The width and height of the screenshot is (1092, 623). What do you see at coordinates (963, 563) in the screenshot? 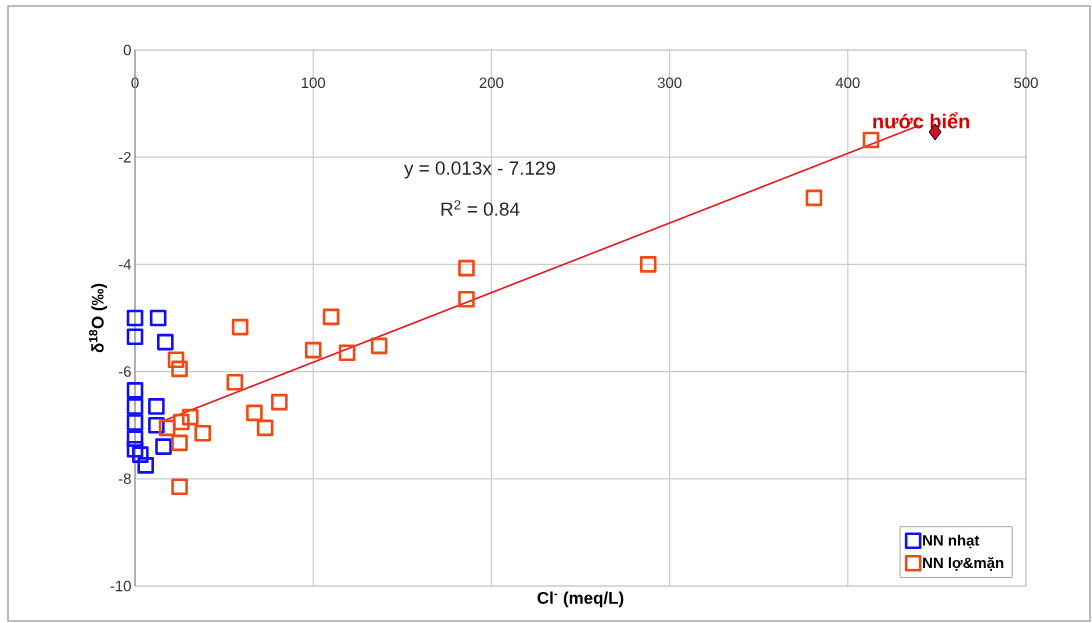
I see `legend-label: NN lợ&mặn` at bounding box center [963, 563].